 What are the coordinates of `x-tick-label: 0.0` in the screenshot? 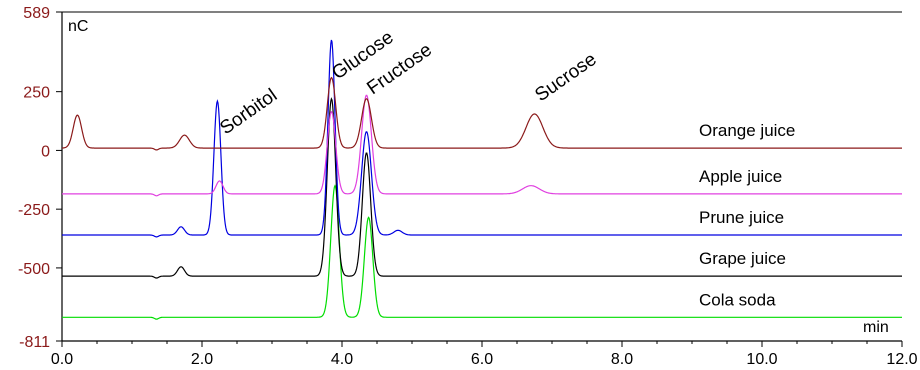 It's located at (62, 359).